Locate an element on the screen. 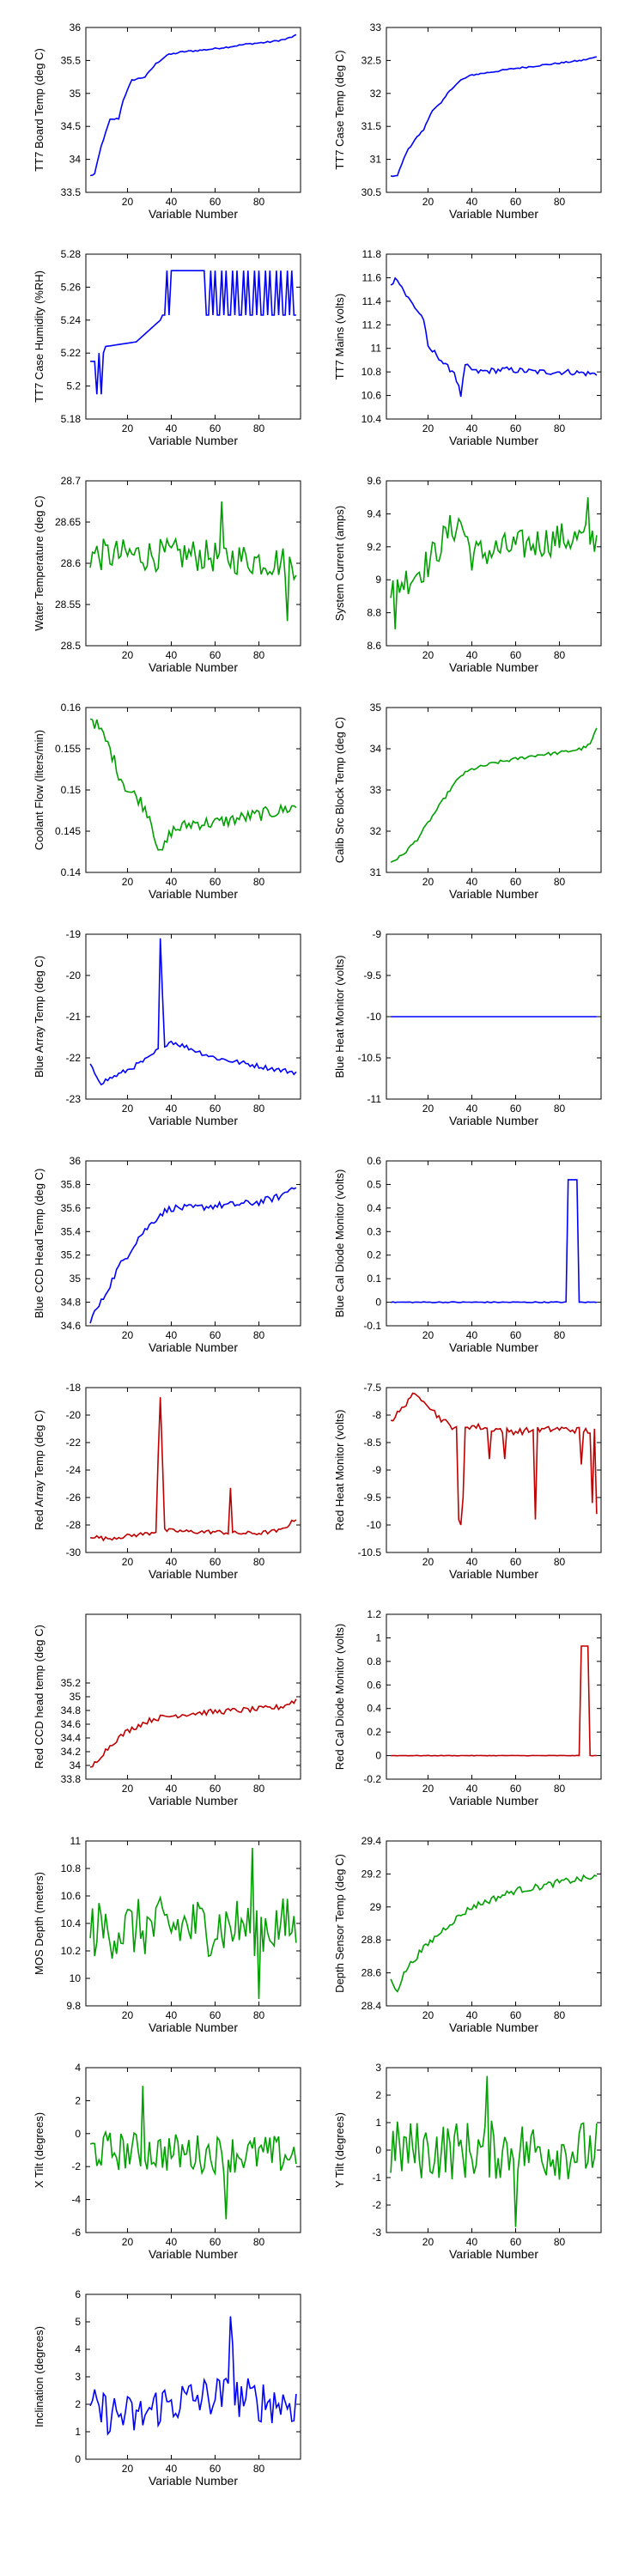 The width and height of the screenshot is (644, 2576). y-tick-label: 11.2 is located at coordinates (372, 325).